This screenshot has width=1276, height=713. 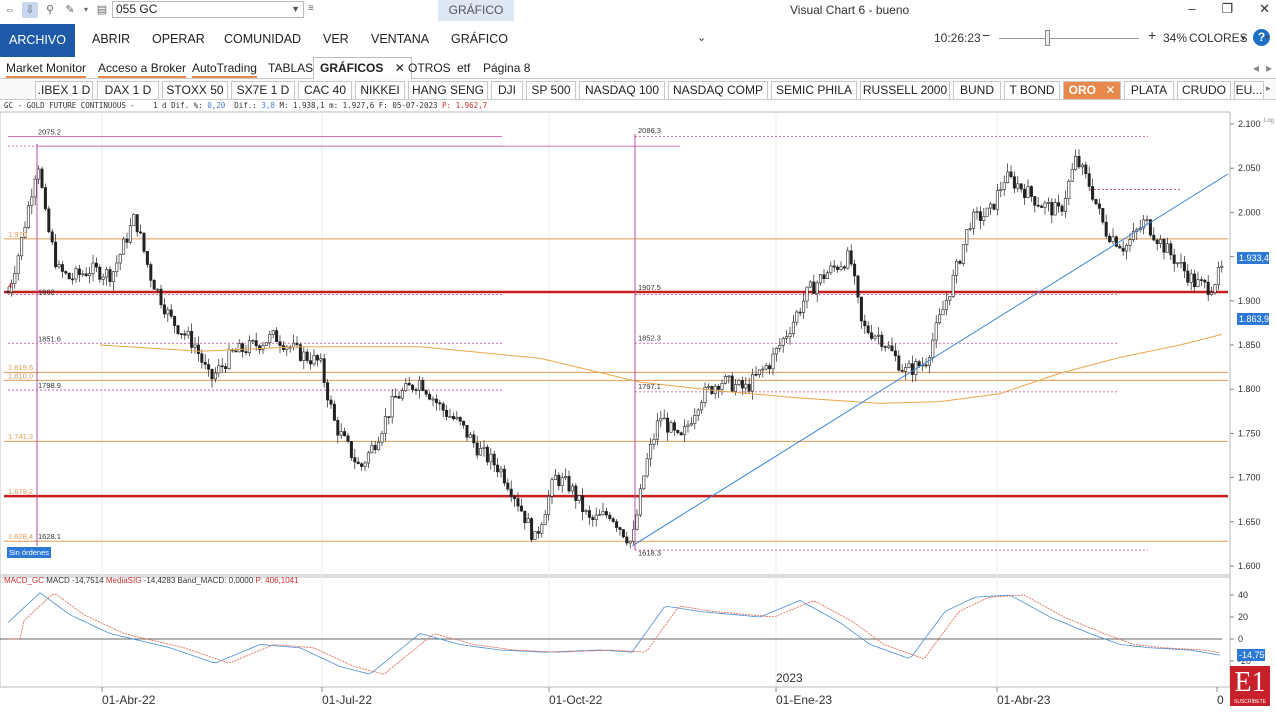 I want to click on instrument-tab-sp500: SP 500, so click(x=551, y=90).